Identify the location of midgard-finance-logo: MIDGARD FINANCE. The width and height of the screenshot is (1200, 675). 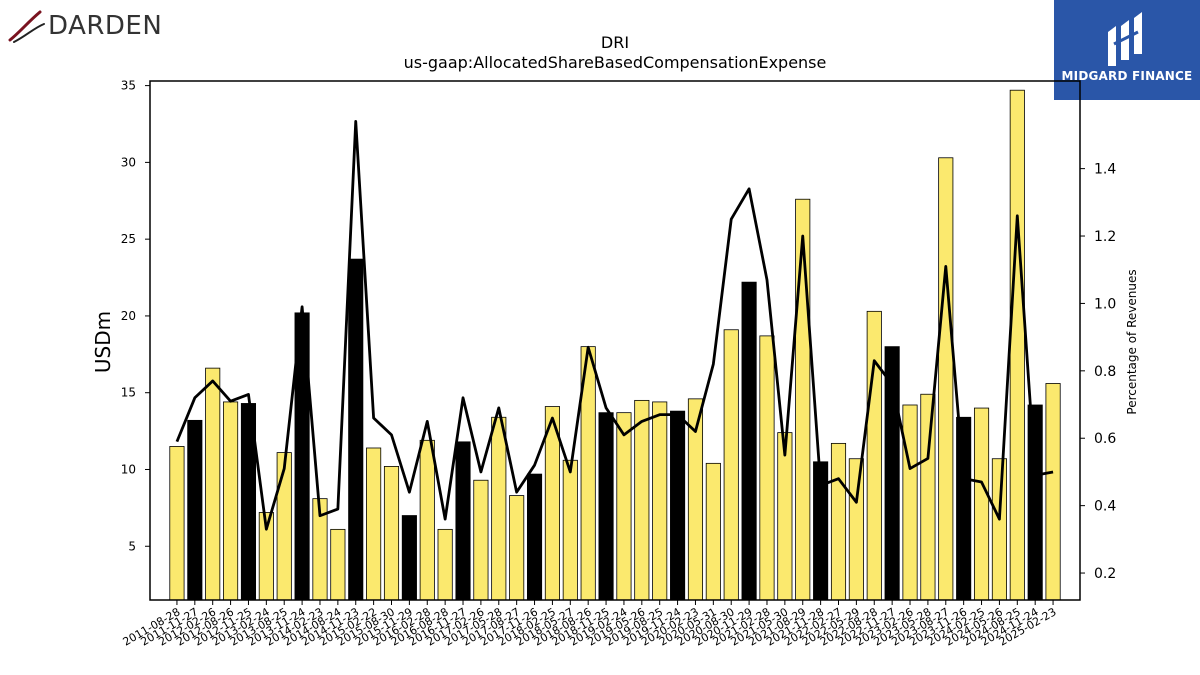
(1127, 50).